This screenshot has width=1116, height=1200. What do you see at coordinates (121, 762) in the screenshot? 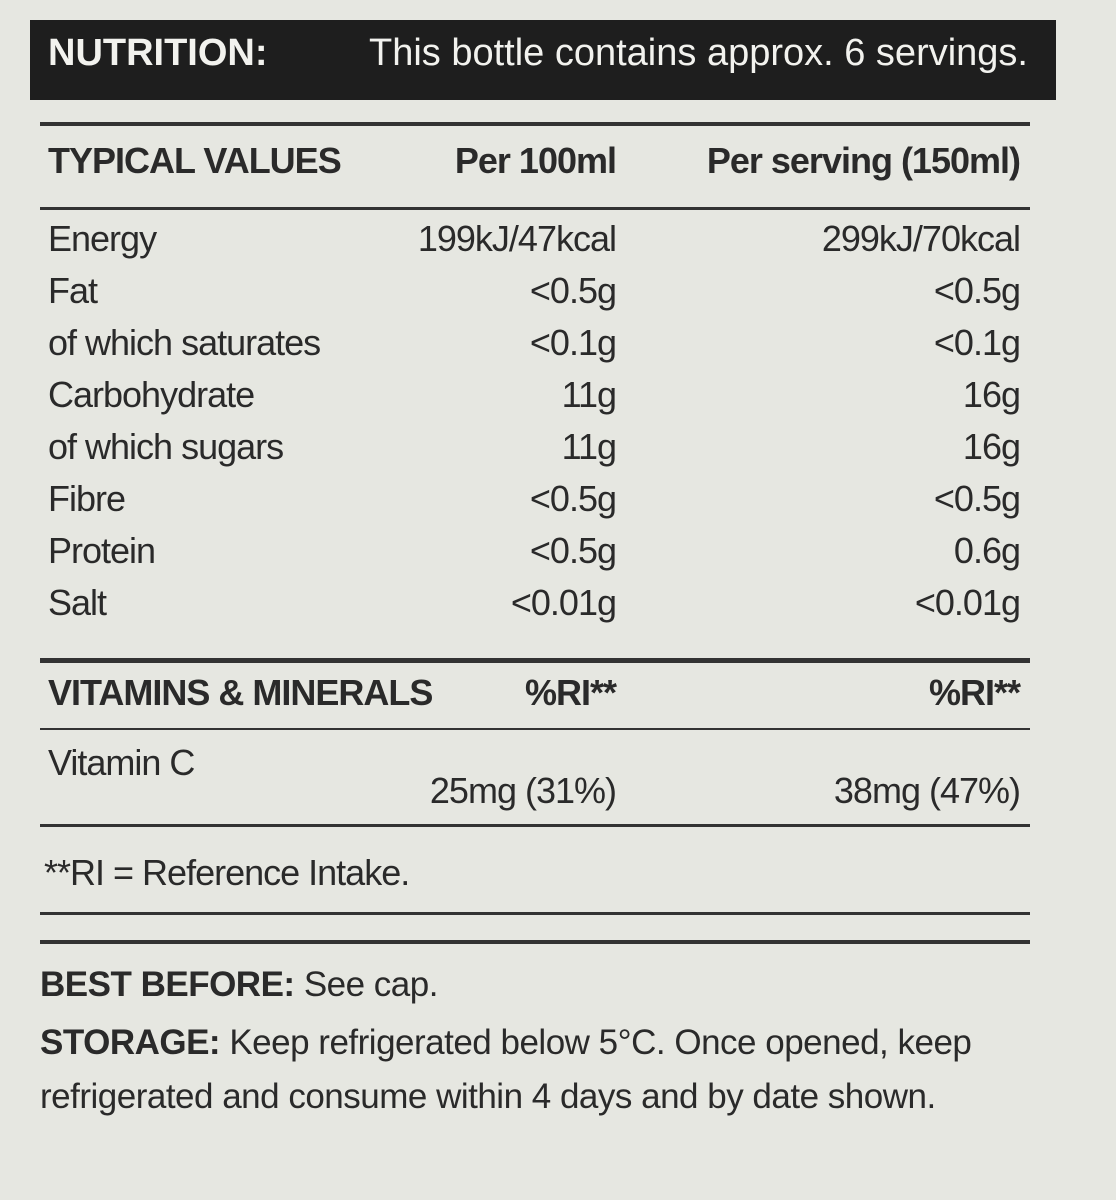
I see `row-label: Vitamin C` at bounding box center [121, 762].